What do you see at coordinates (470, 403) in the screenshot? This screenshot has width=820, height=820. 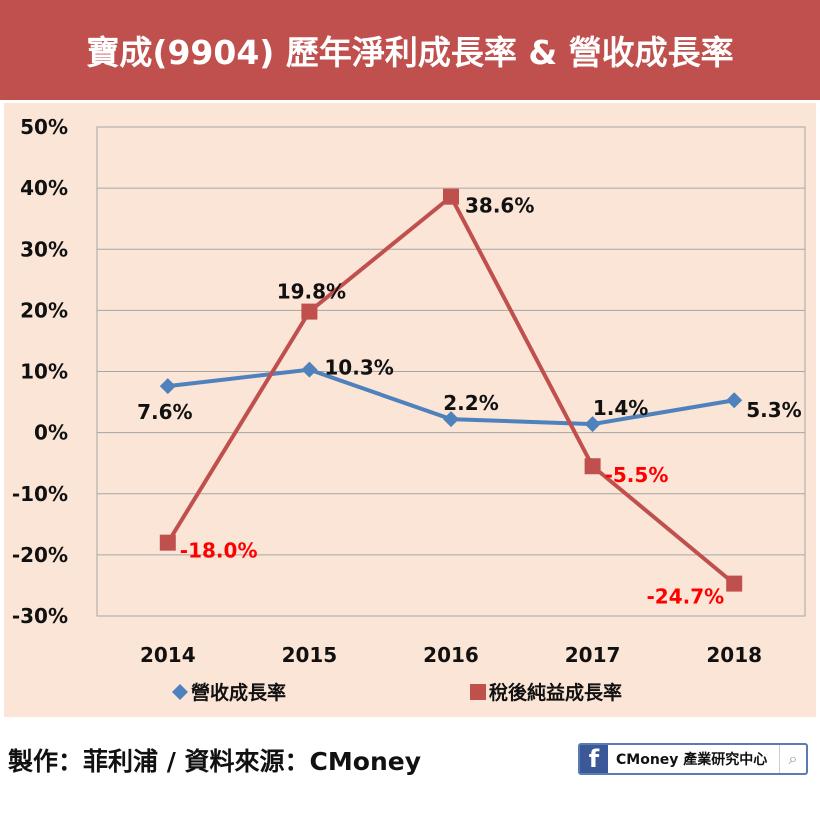 I see `data-label: 2.2%` at bounding box center [470, 403].